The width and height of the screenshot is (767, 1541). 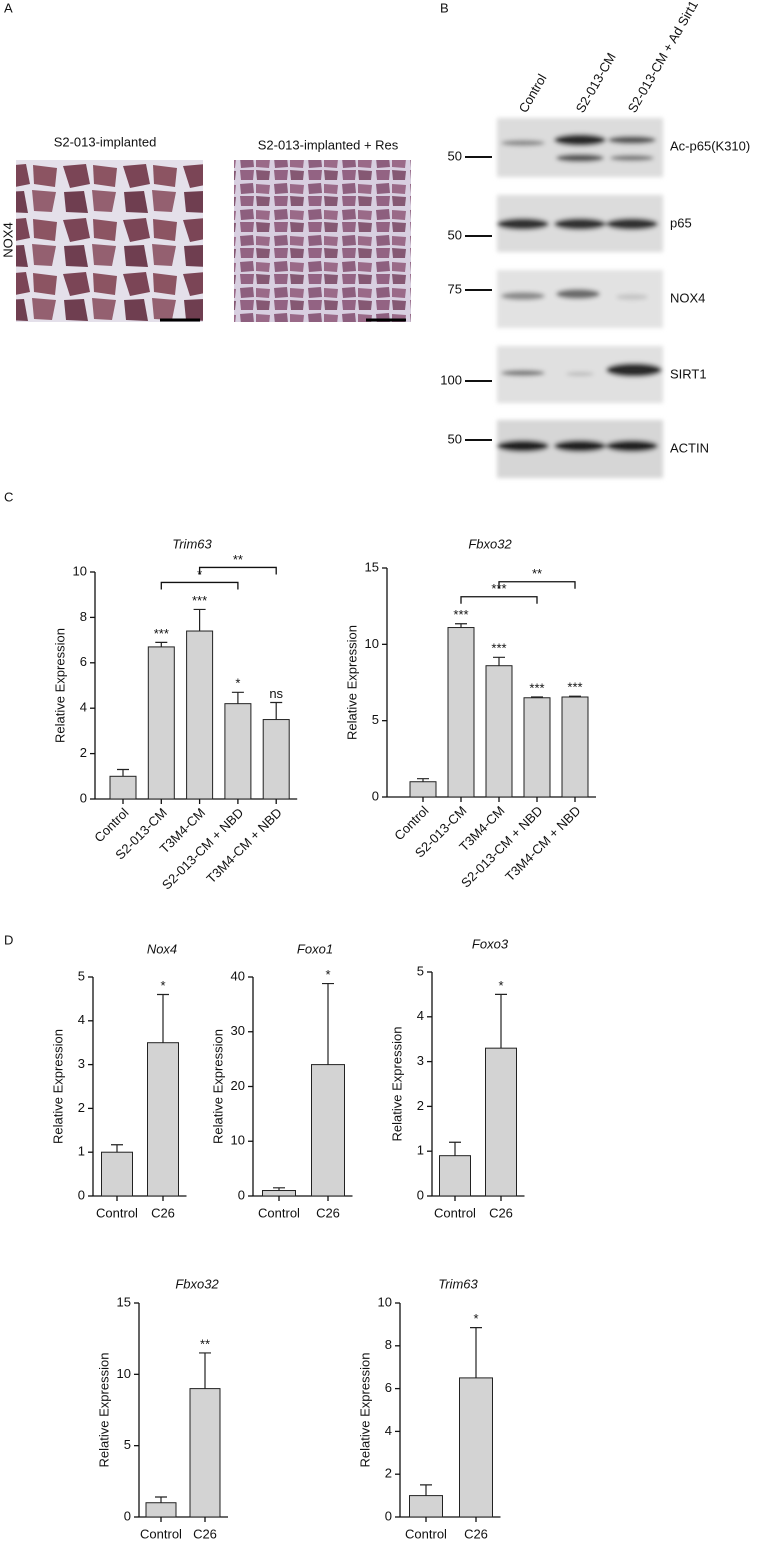 What do you see at coordinates (681, 222) in the screenshot?
I see `blot-label: p65` at bounding box center [681, 222].